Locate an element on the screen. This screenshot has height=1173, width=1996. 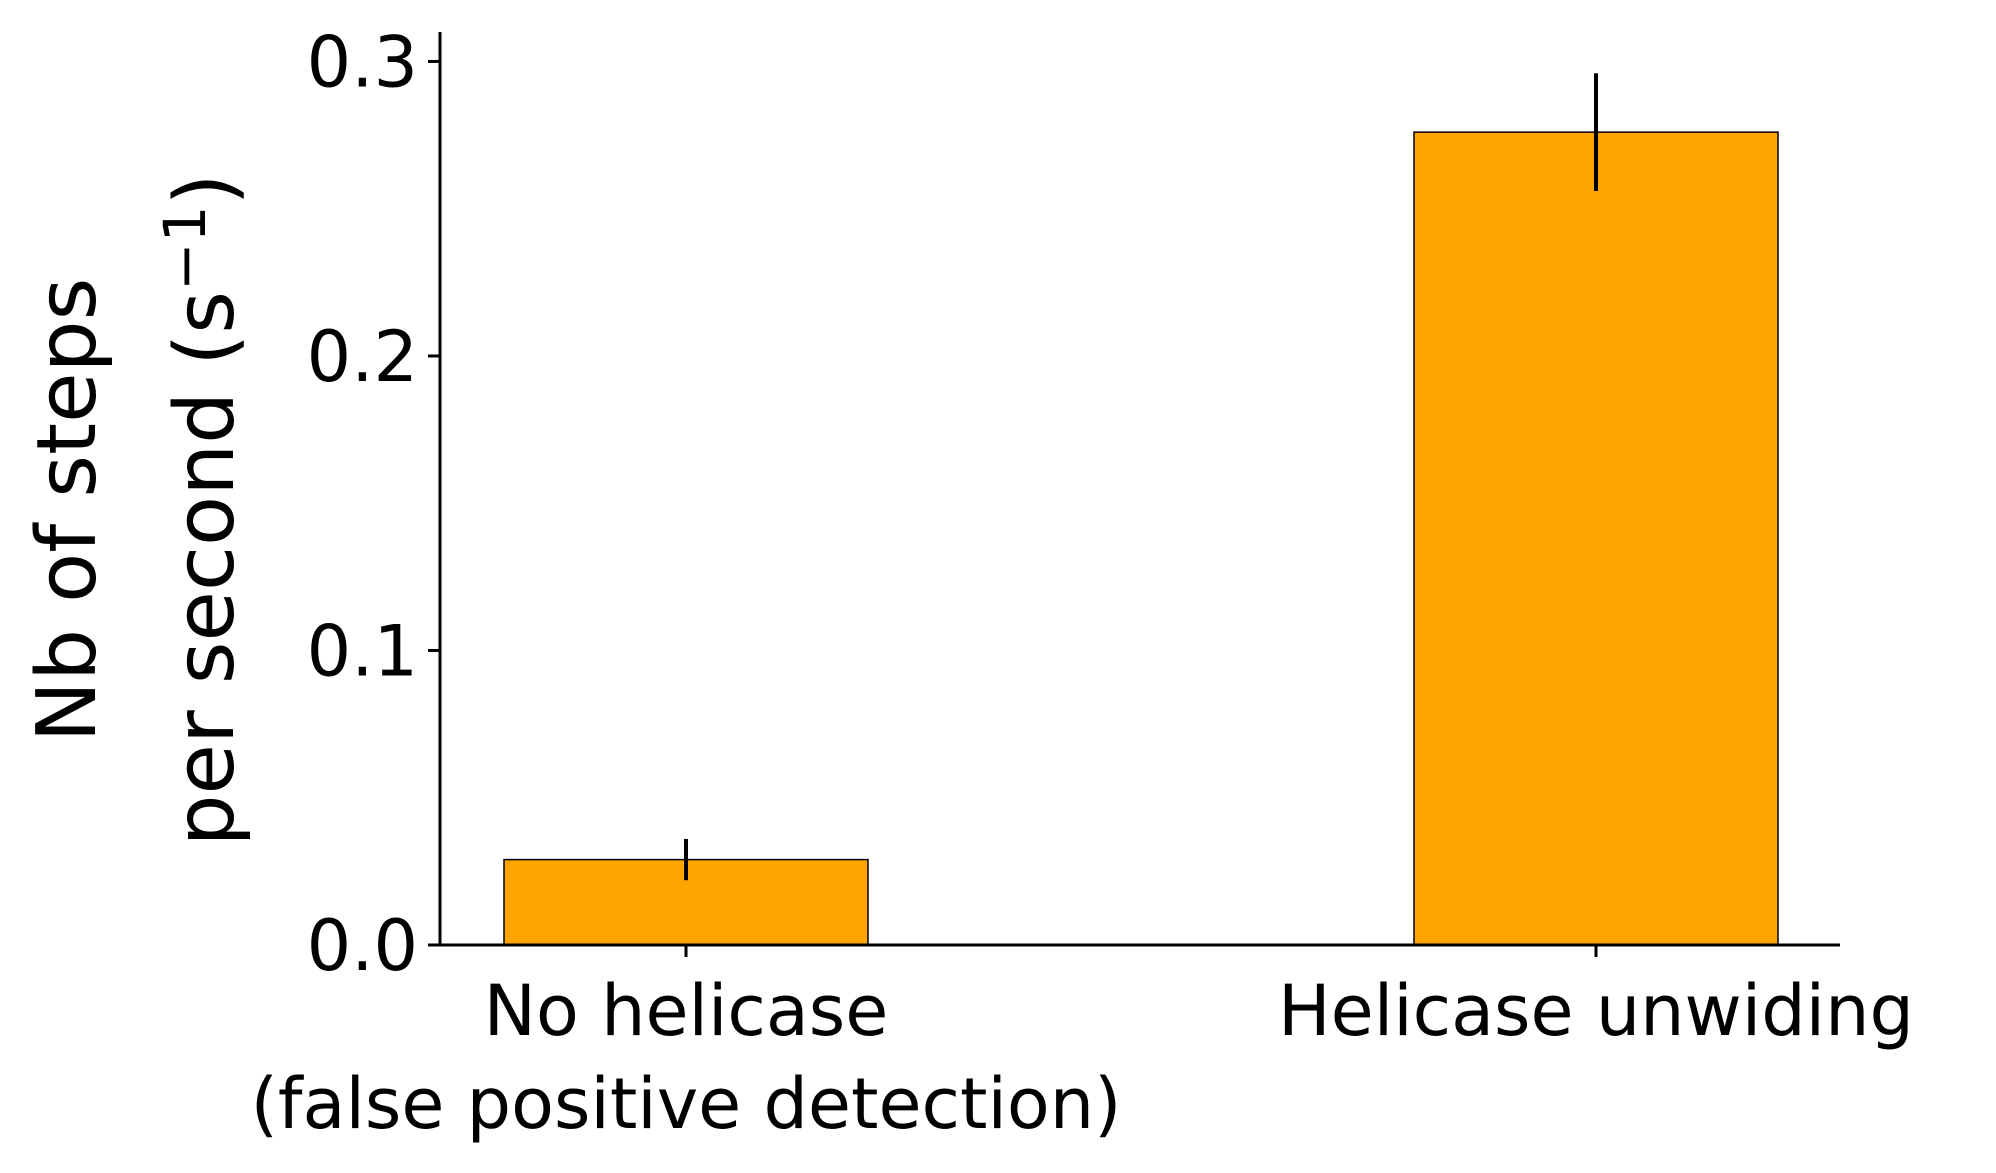
x-tick-label: Helicase unwiding is located at coordinates (1596, 1011).